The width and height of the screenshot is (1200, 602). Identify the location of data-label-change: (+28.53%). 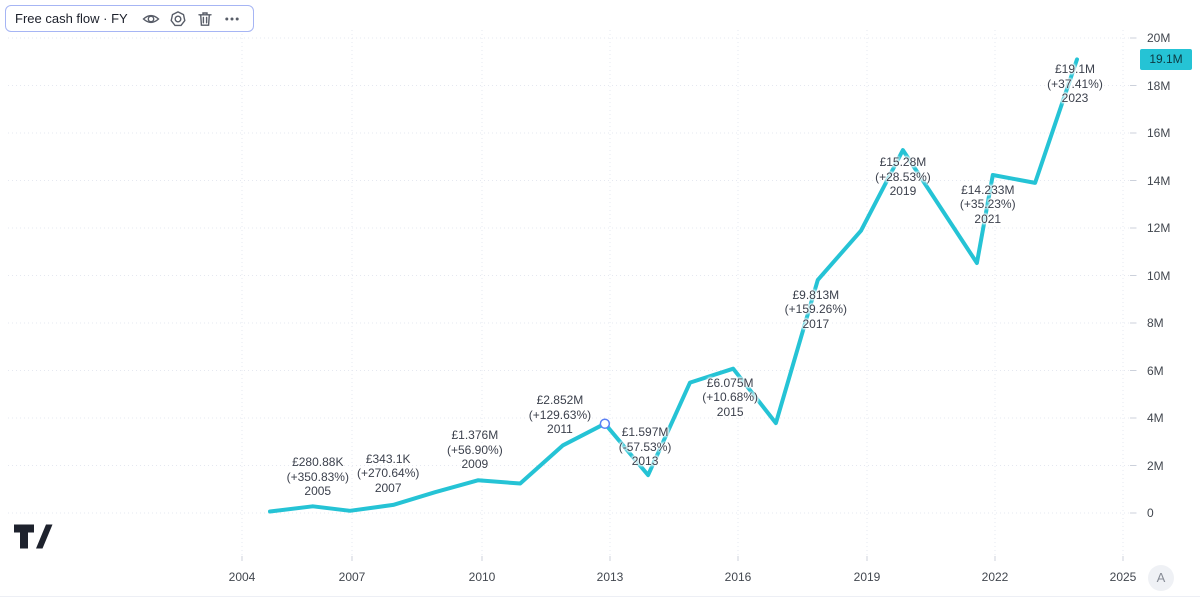
(903, 176).